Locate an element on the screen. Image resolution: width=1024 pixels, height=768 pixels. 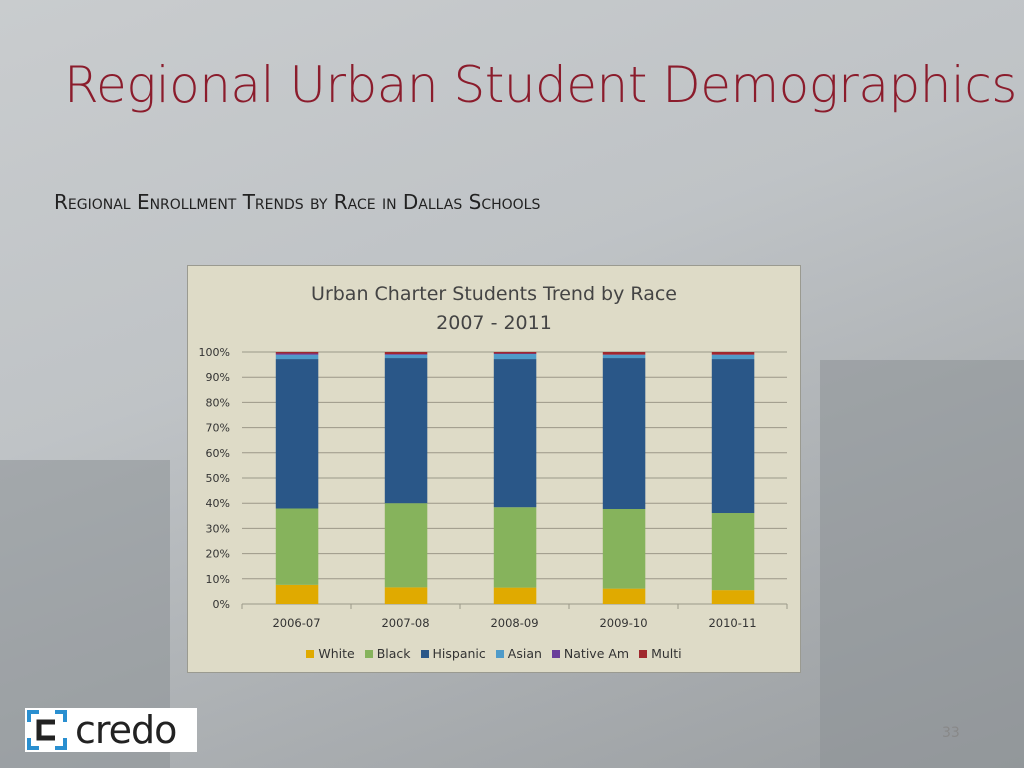
legend-label: White is located at coordinates (336, 653).